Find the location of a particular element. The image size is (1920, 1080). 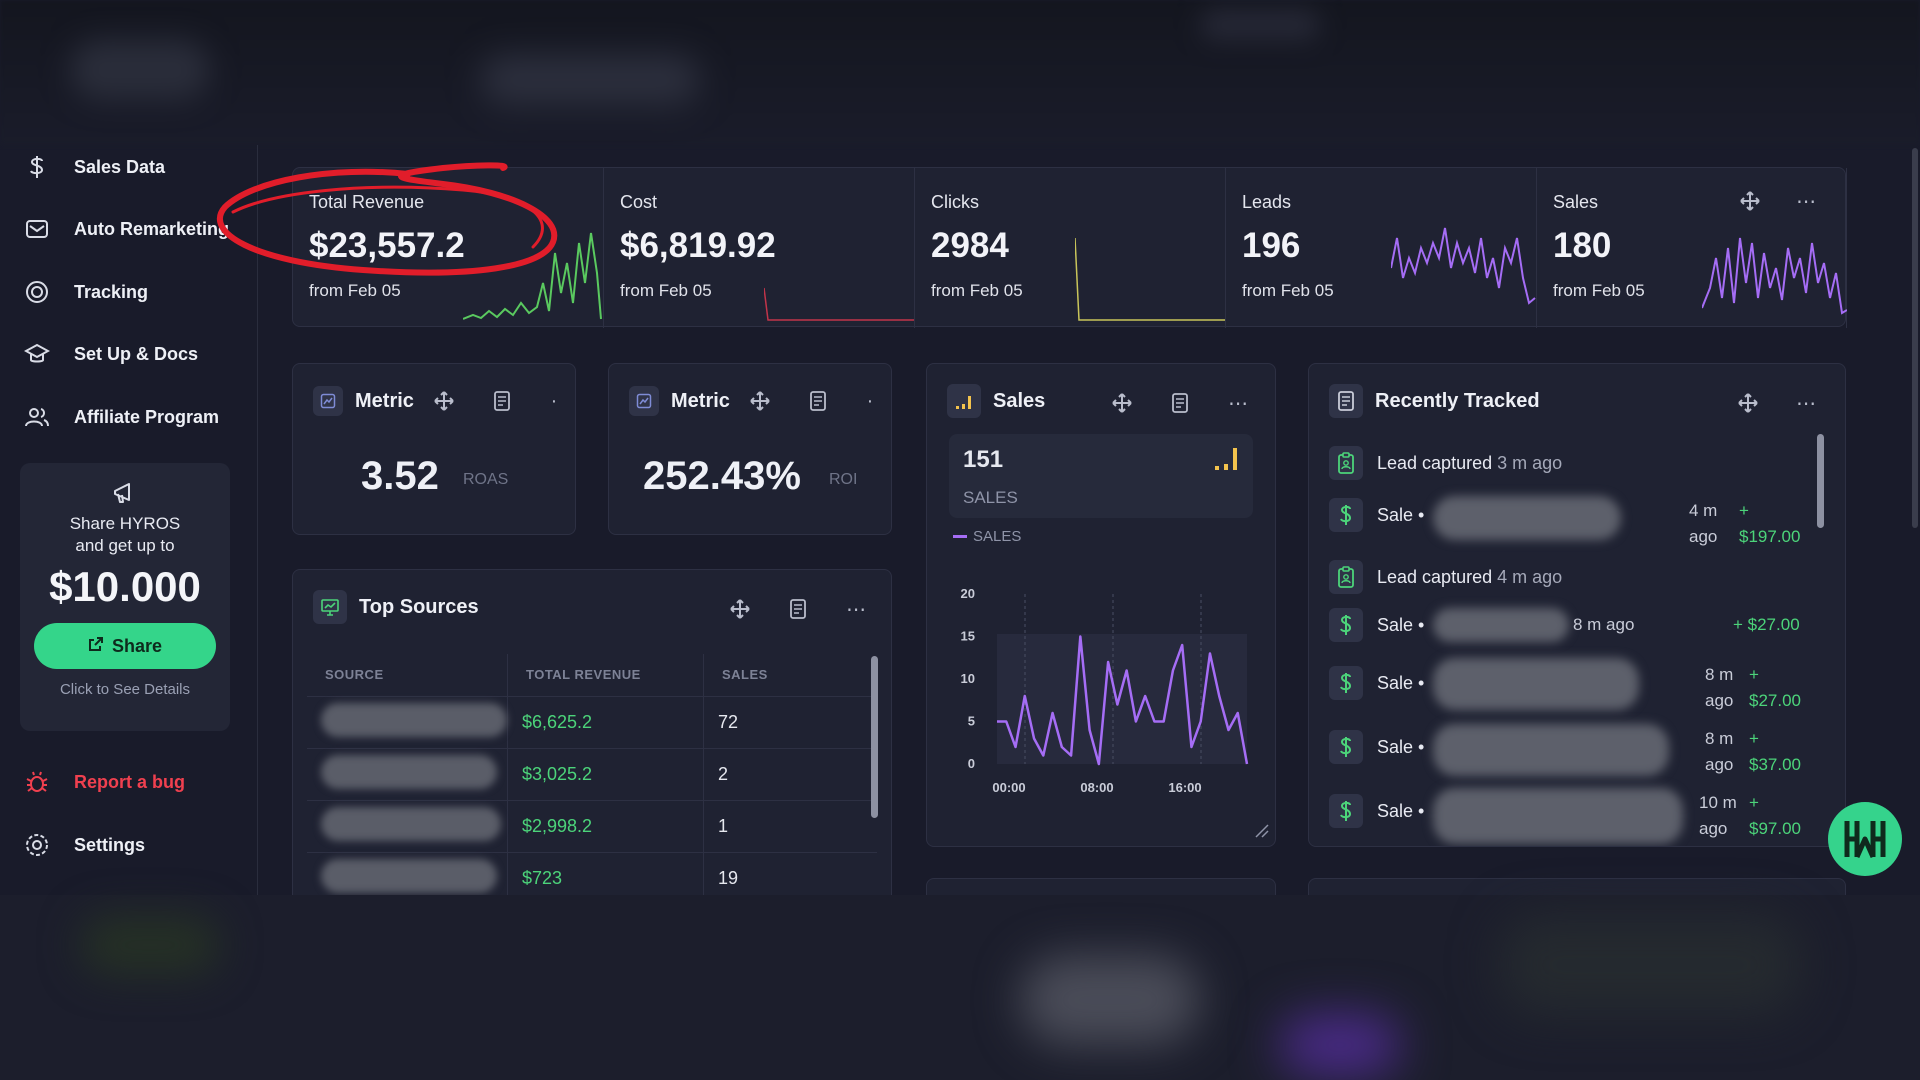

recently-tracked-title: Recently Tracked is located at coordinates (1457, 400).